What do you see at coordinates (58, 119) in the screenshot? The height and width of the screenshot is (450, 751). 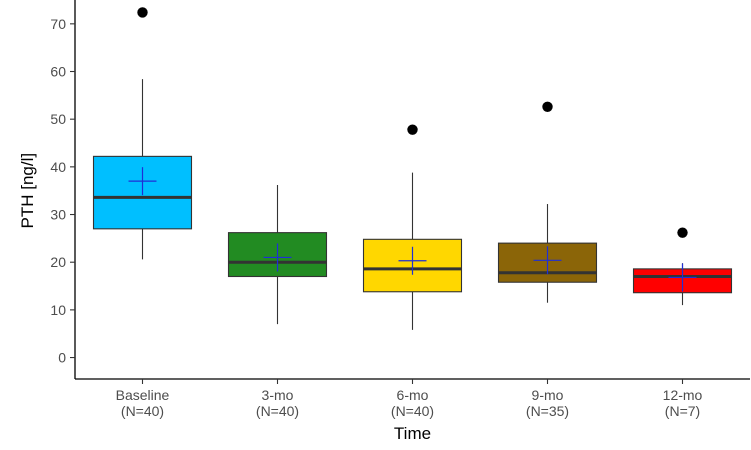 I see `y-tick-label: 50` at bounding box center [58, 119].